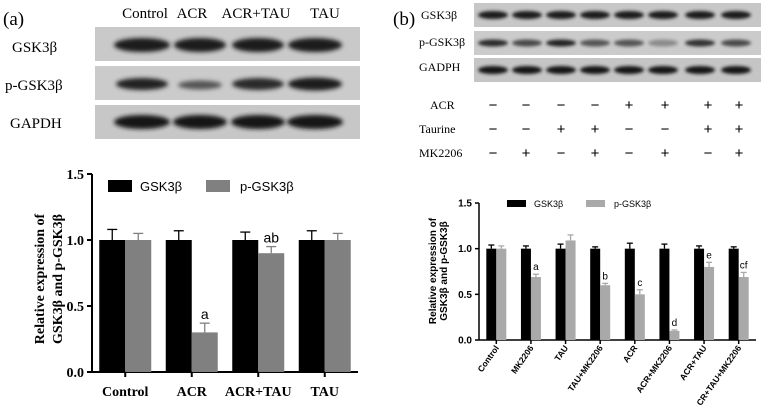 The height and width of the screenshot is (405, 763). Describe the element at coordinates (744, 265) in the screenshot. I see `significance-label: cf` at that location.